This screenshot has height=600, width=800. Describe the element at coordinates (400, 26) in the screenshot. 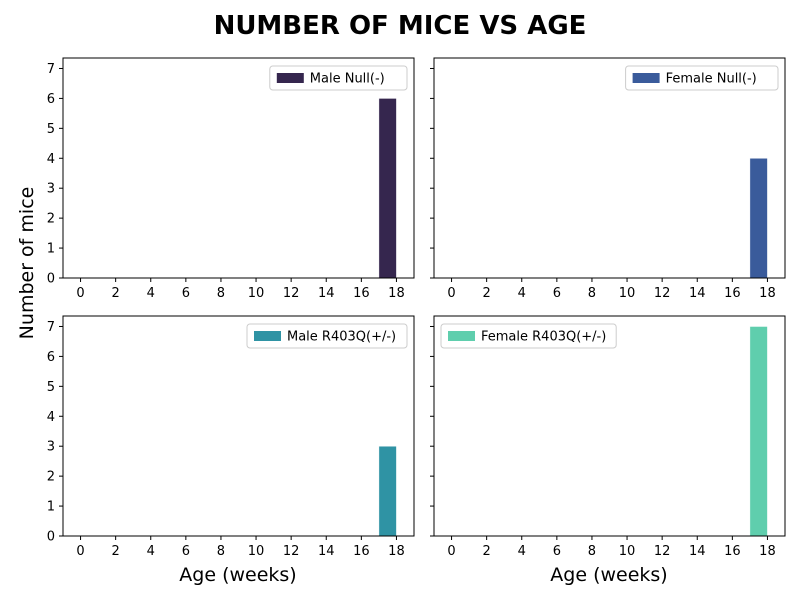

I see `chart-title: NUMBER OF MICE VS AGE` at that location.